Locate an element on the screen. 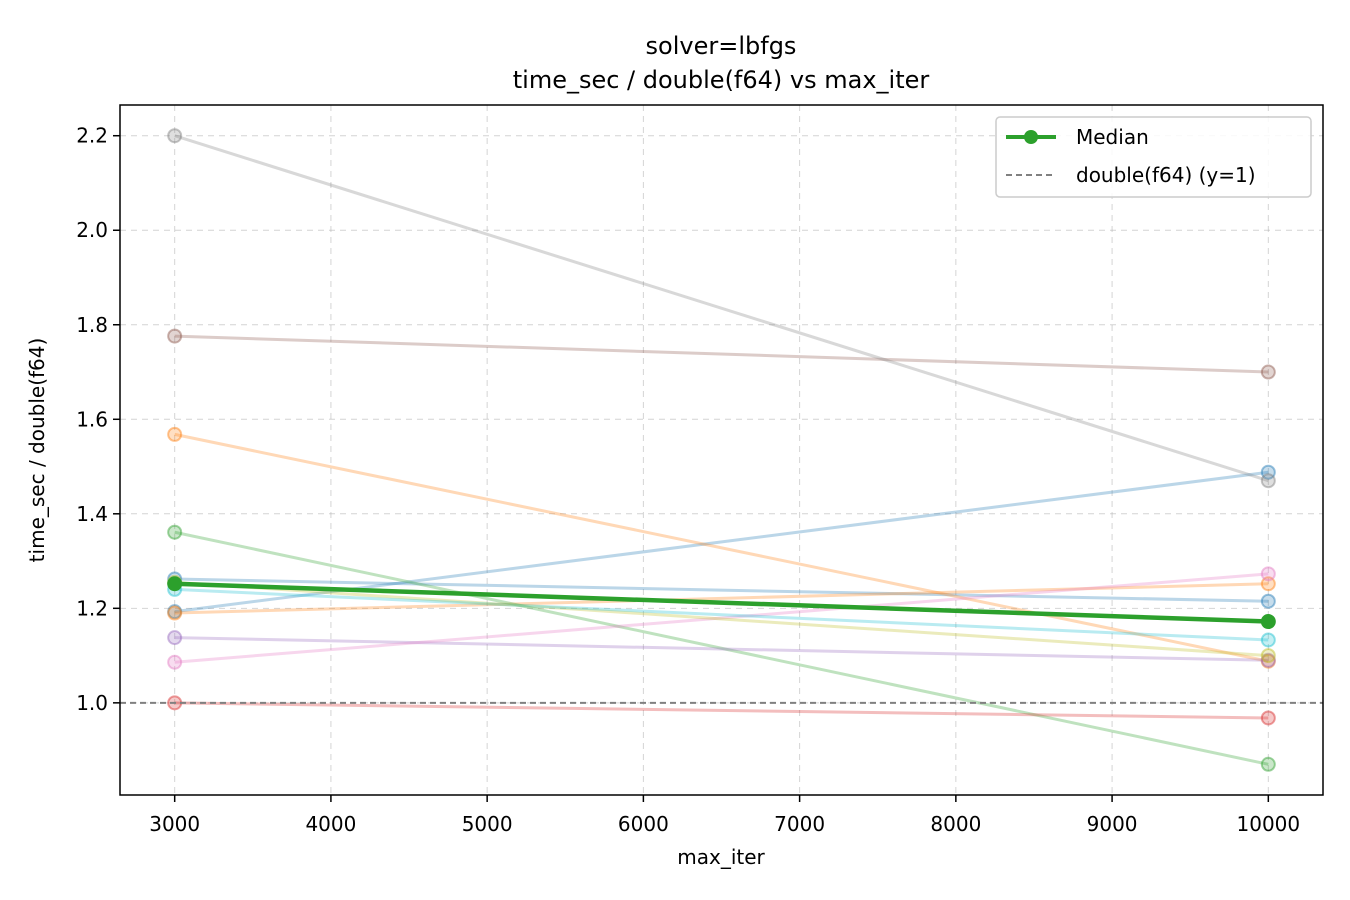  median-line is located at coordinates (721, 602).